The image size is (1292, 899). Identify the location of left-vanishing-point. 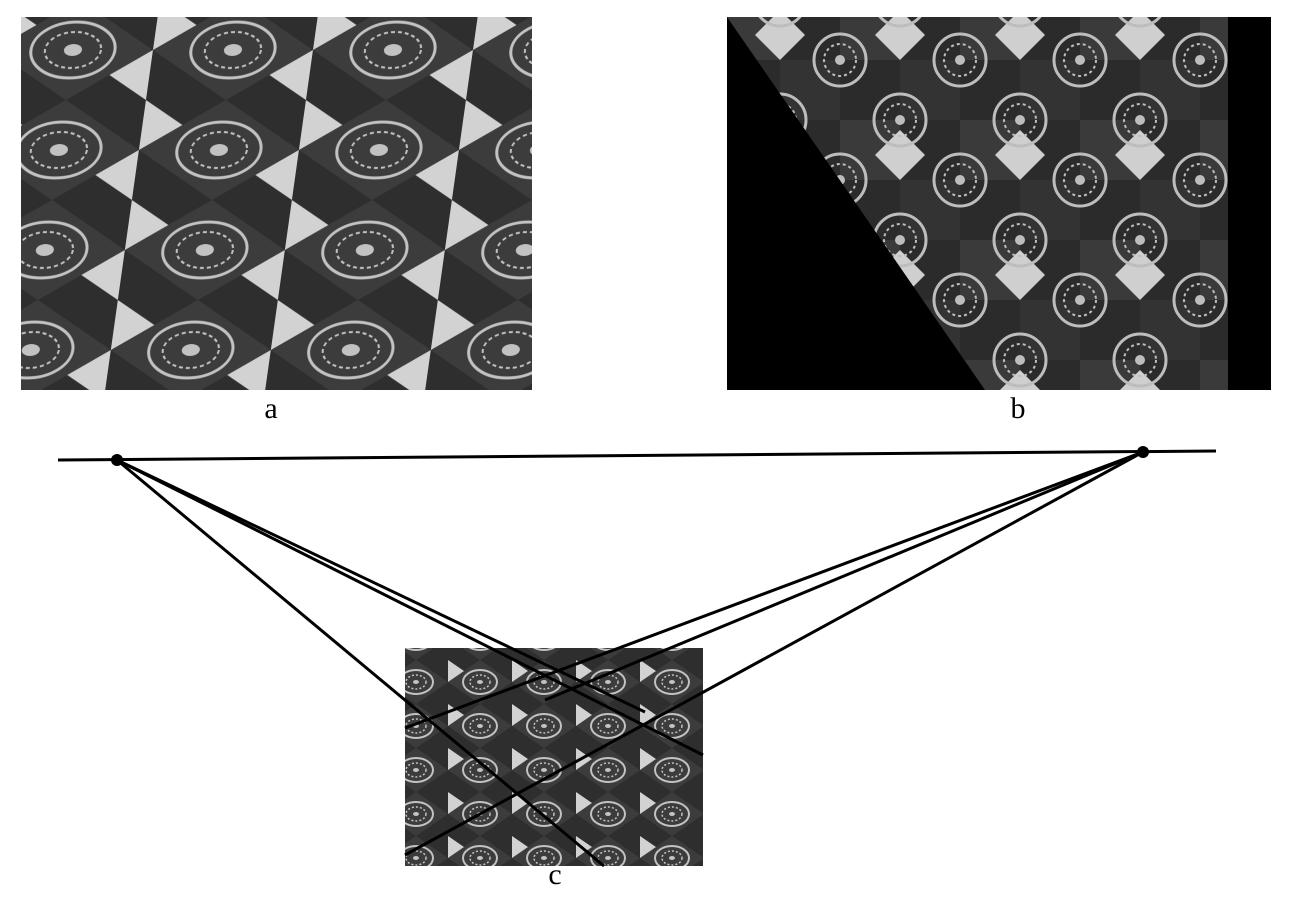
(117, 460).